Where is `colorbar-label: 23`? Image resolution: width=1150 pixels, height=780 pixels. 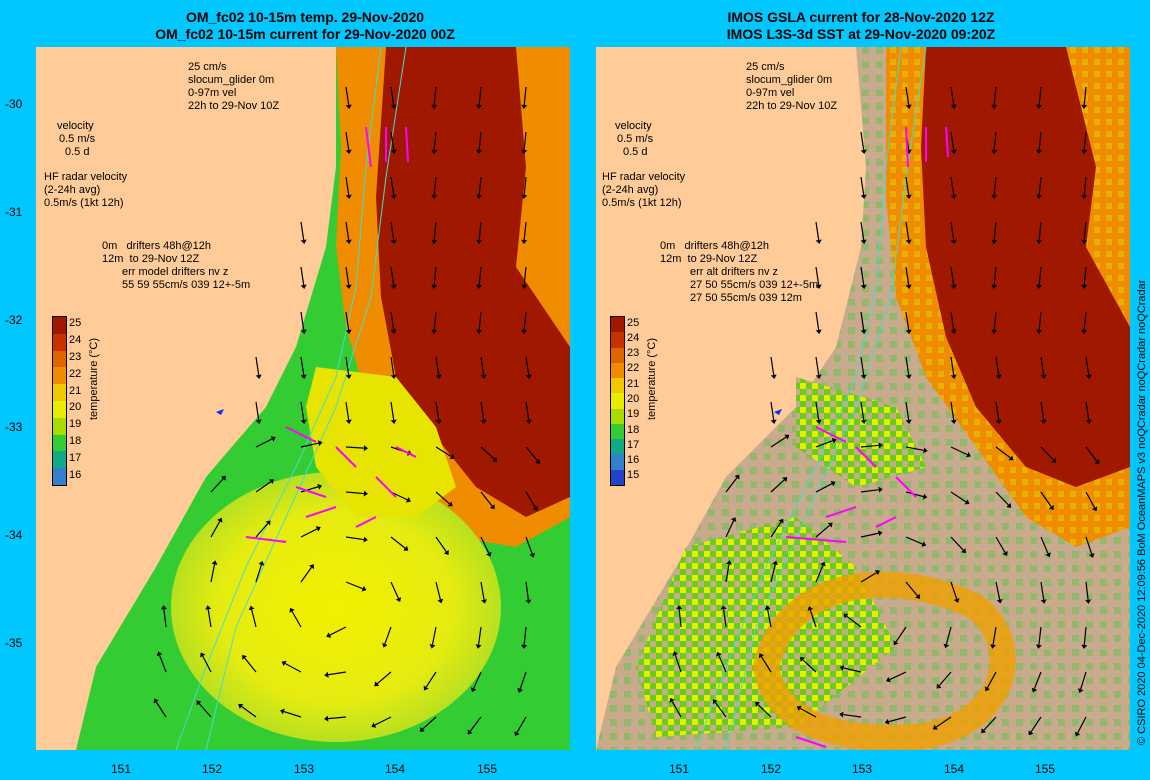 colorbar-label: 23 is located at coordinates (75, 357).